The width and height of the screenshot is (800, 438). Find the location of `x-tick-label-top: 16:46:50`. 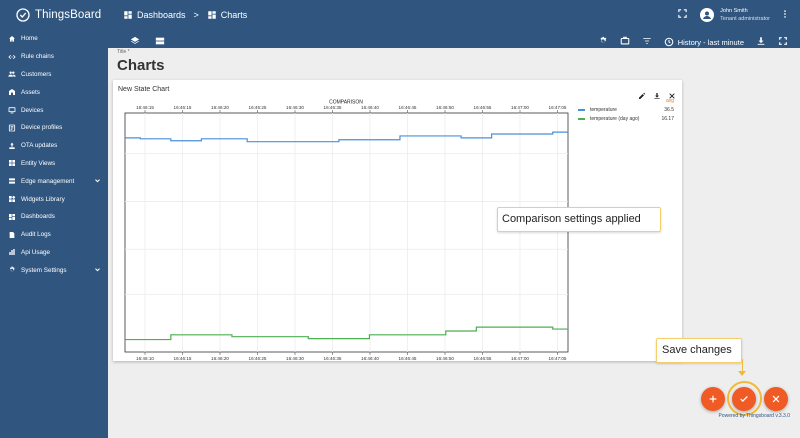

x-tick-label-top: 16:46:50 is located at coordinates (445, 107).